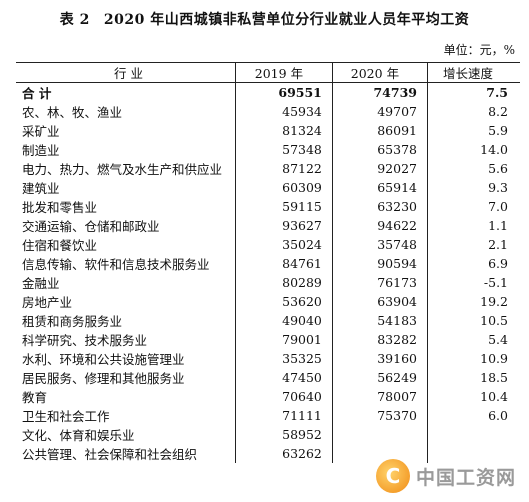 The width and height of the screenshot is (529, 502). What do you see at coordinates (498, 187) in the screenshot?
I see `growth-rate-cell: 9.3` at bounding box center [498, 187].